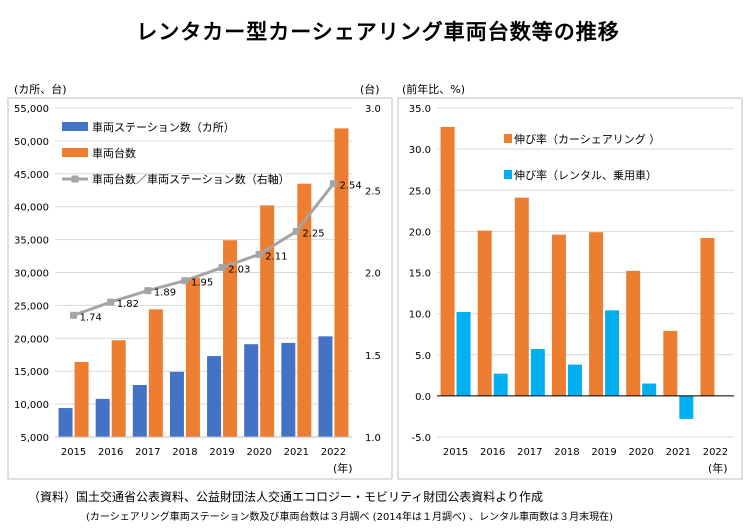 This screenshot has width=756, height=529. Describe the element at coordinates (40, 89) in the screenshot. I see `left-axis-unit: (カ所、台)` at that location.